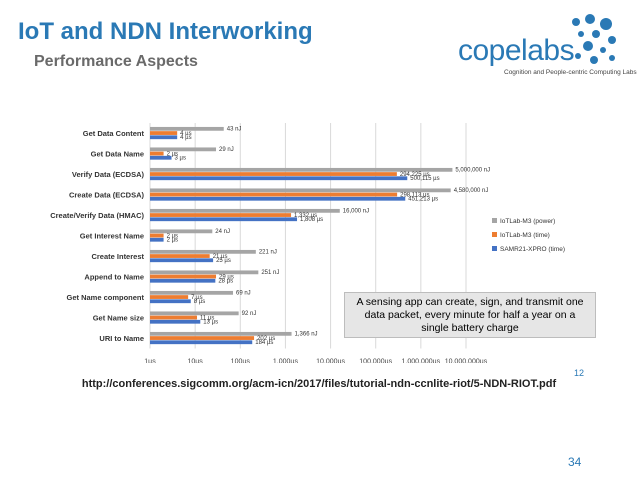  I want to click on page-number: 34, so click(575, 462).